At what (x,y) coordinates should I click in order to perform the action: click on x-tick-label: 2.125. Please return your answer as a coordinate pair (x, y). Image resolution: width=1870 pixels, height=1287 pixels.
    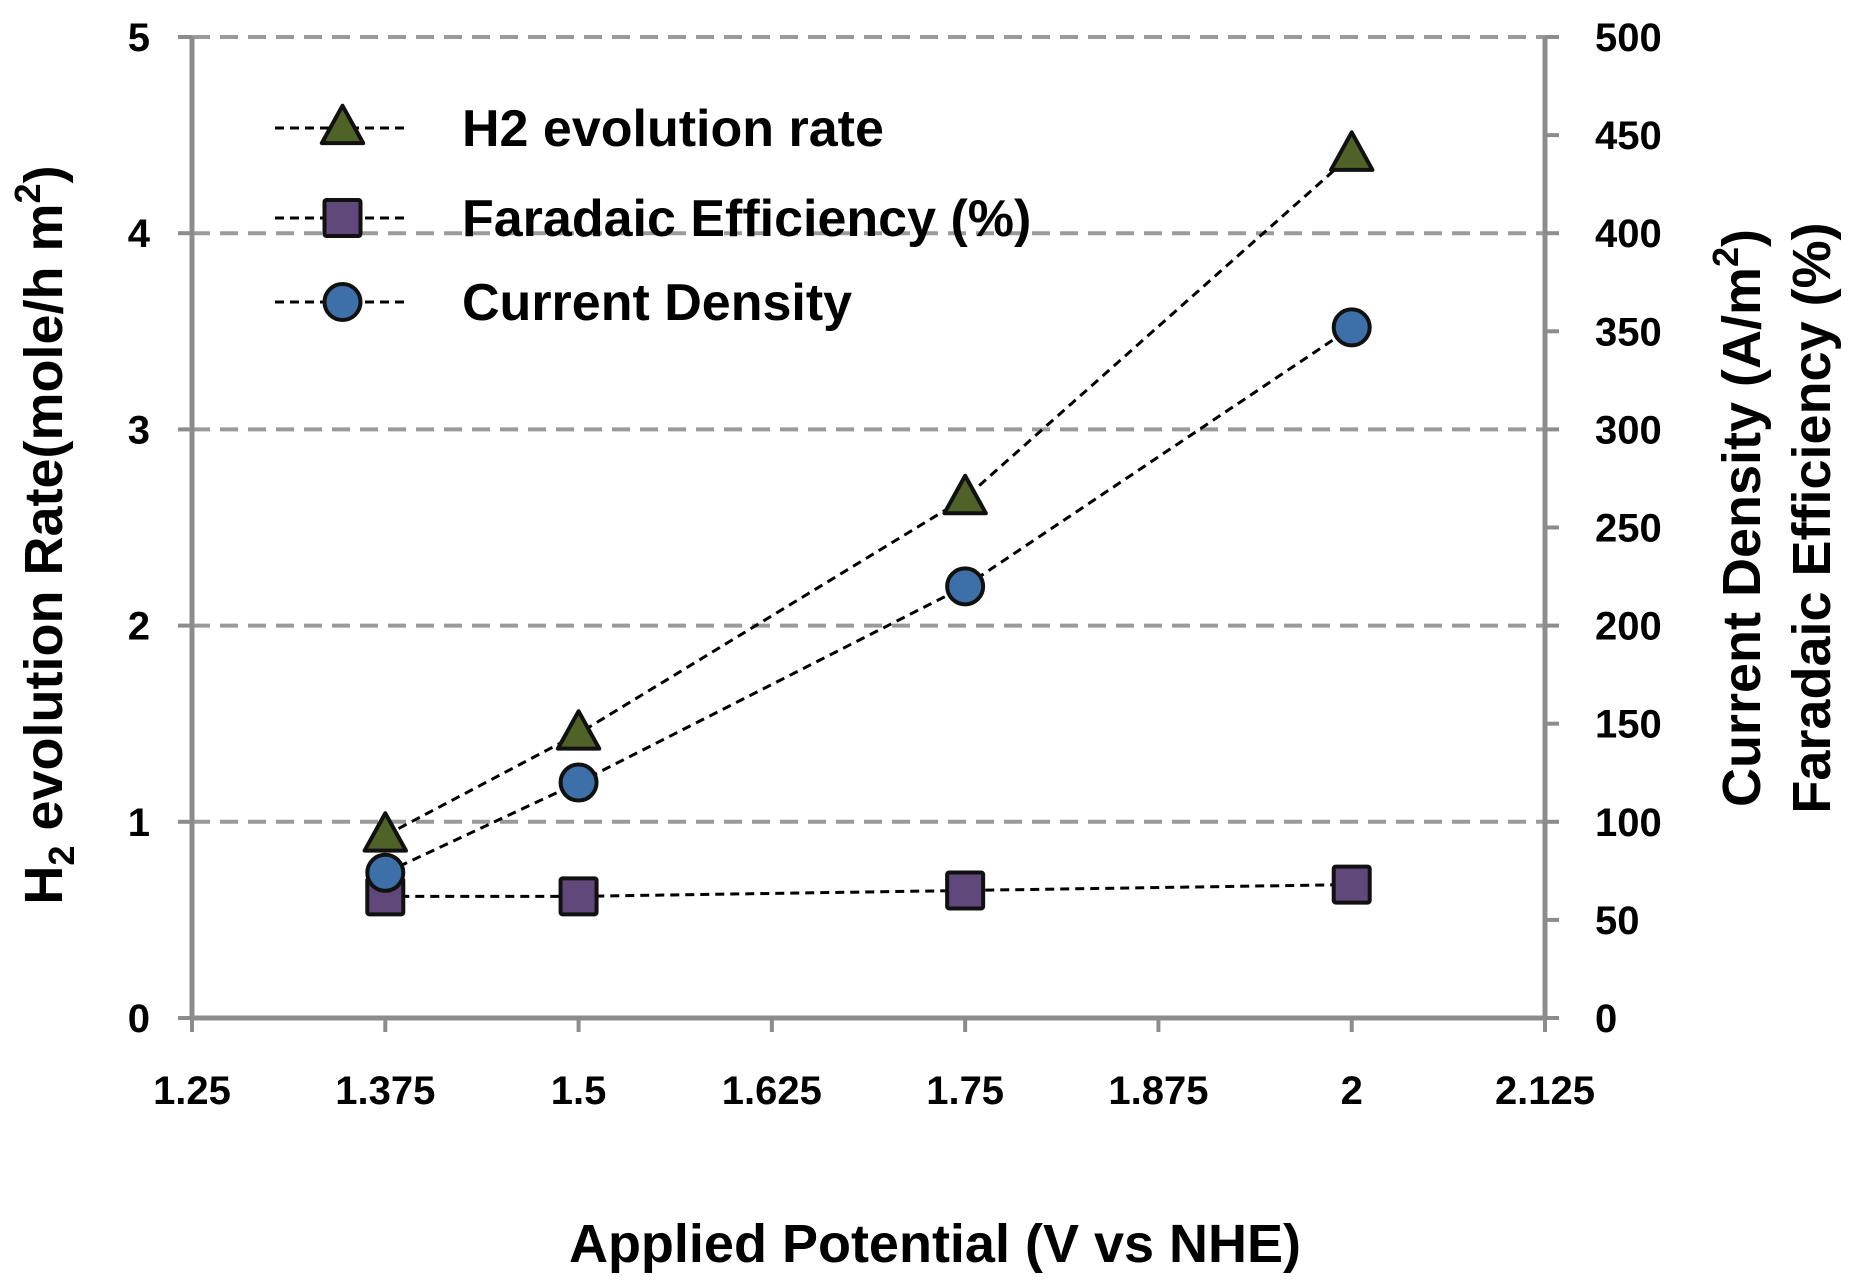
    Looking at the image, I should click on (1545, 1091).